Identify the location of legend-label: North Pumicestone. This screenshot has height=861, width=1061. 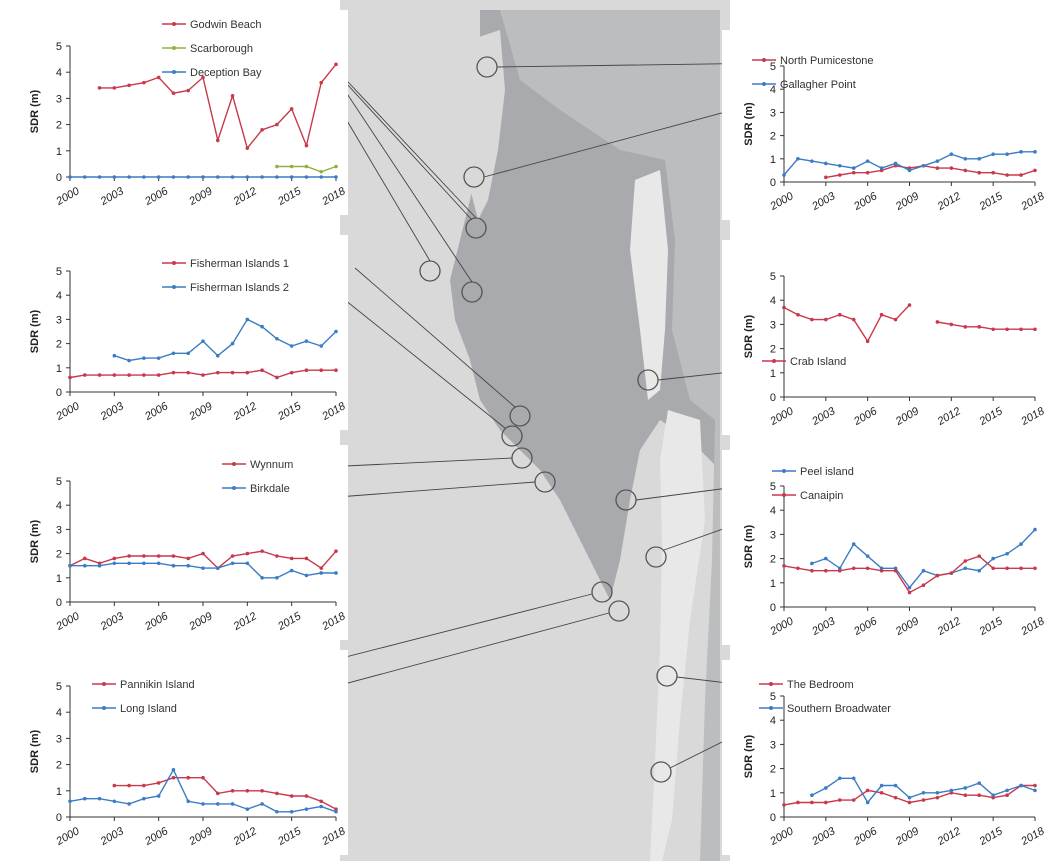
(827, 61).